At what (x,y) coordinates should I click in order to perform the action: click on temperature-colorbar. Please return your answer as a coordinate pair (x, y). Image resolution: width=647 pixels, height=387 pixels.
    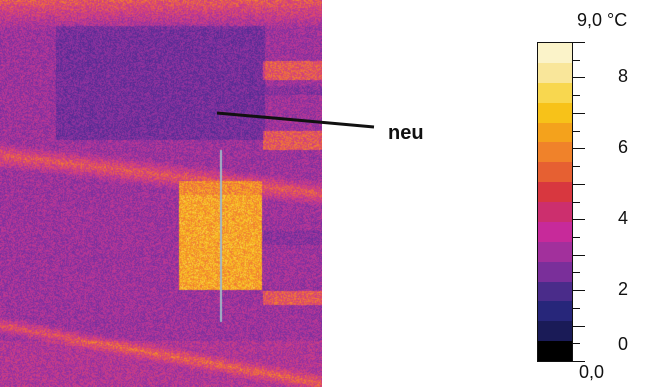
    Looking at the image, I should click on (555, 202).